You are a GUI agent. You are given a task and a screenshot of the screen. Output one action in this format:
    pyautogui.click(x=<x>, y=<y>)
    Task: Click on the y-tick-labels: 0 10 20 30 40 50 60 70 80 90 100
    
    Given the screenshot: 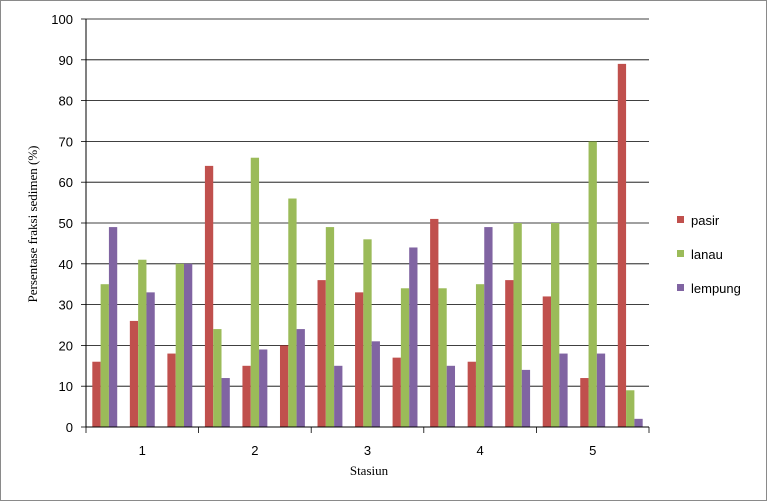 What is the action you would take?
    pyautogui.click(x=62, y=223)
    